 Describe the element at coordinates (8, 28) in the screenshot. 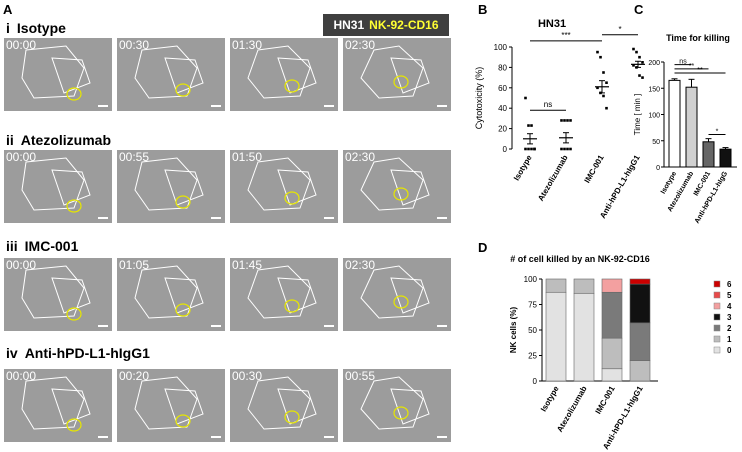

I see `row-numeral: i` at that location.